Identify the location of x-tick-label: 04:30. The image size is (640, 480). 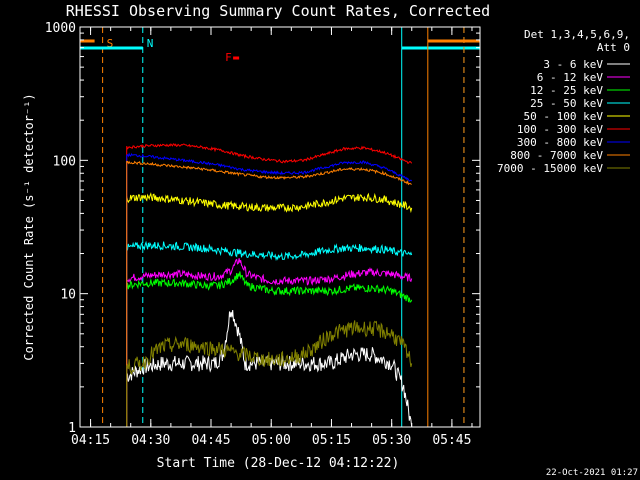
(150, 440).